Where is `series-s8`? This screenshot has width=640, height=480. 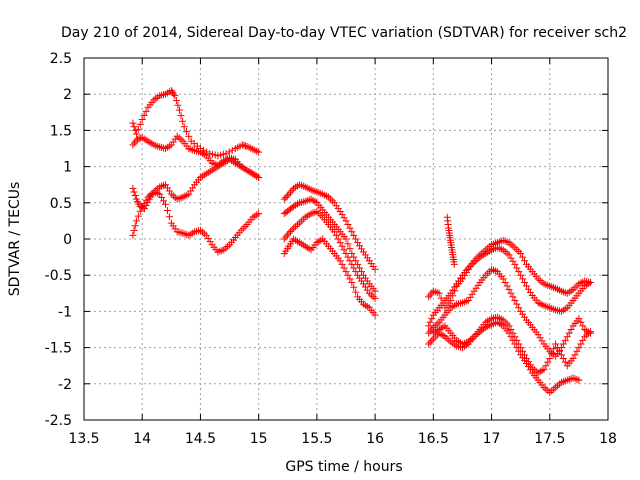 series-s8 is located at coordinates (329, 277).